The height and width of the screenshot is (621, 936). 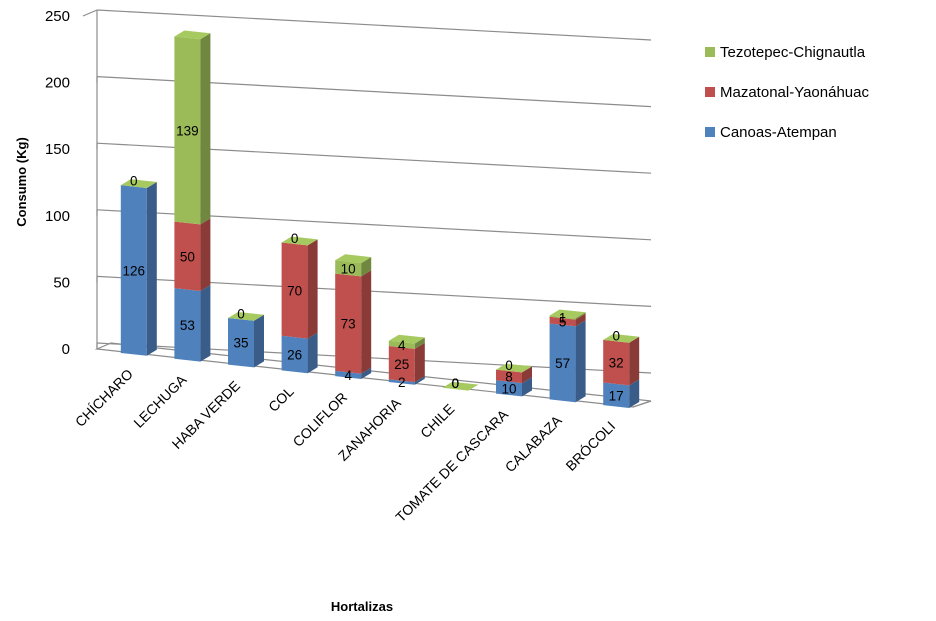 What do you see at coordinates (57, 16) in the screenshot?
I see `y-tick-label: 250` at bounding box center [57, 16].